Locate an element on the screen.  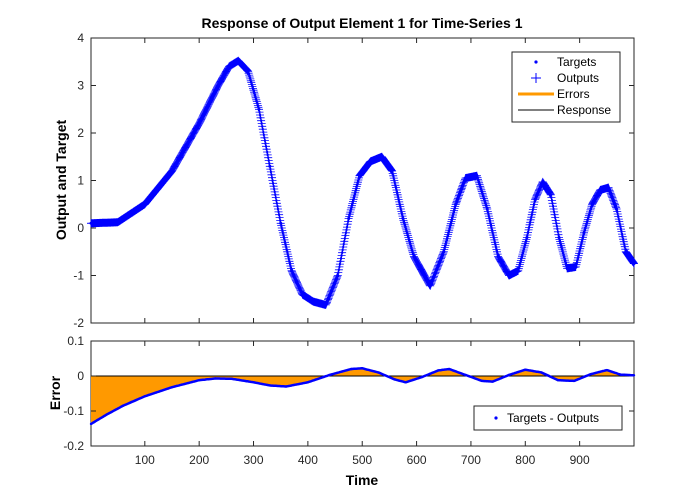
error-y-label: Error is located at coordinates (55, 392).